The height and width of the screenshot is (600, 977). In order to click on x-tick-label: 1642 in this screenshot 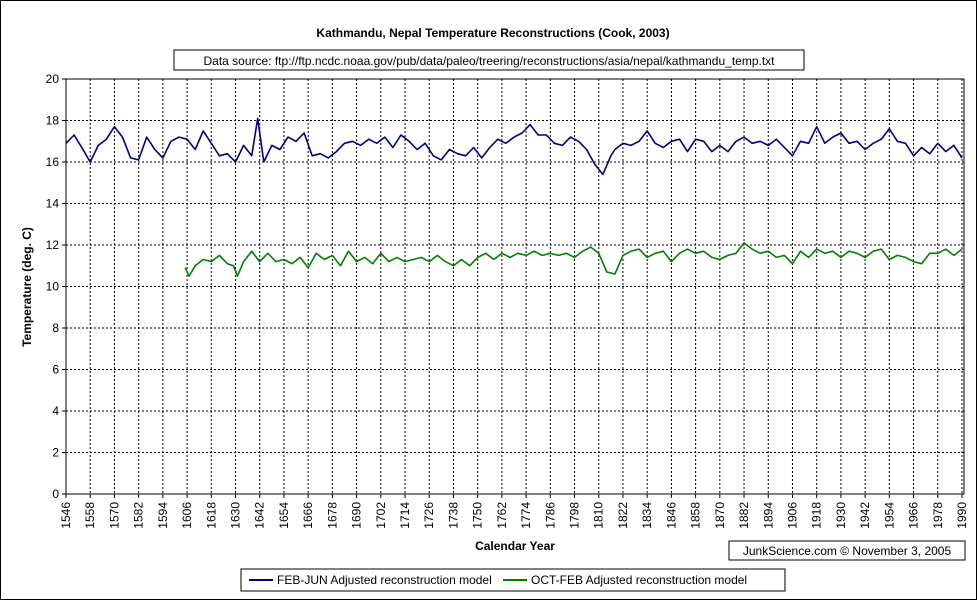, I will do `click(260, 515)`.